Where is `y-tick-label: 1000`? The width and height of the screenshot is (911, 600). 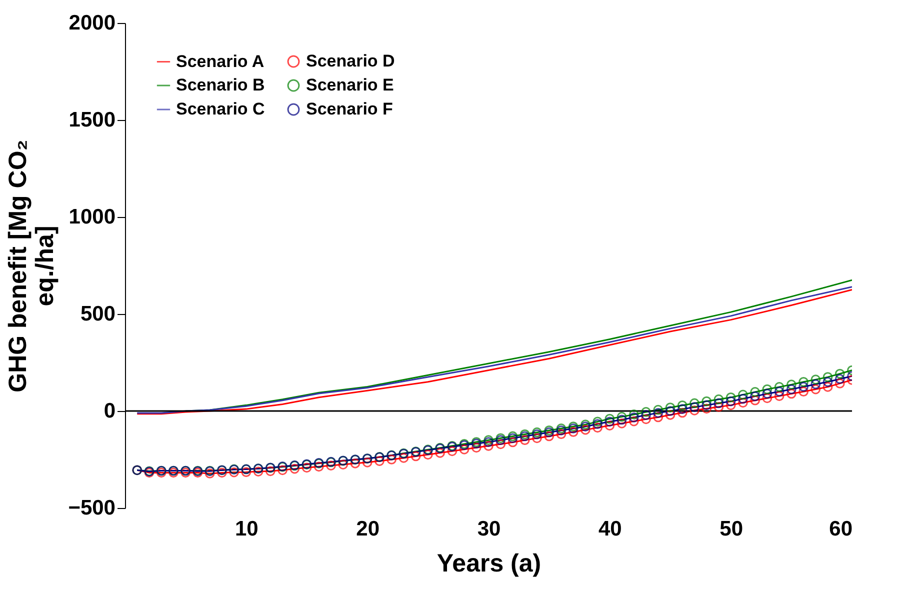 y-tick-label: 1000 is located at coordinates (92, 217).